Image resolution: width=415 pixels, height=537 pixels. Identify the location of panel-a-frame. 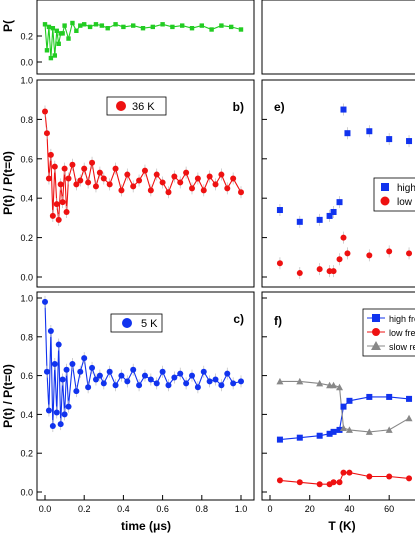
(145, 37).